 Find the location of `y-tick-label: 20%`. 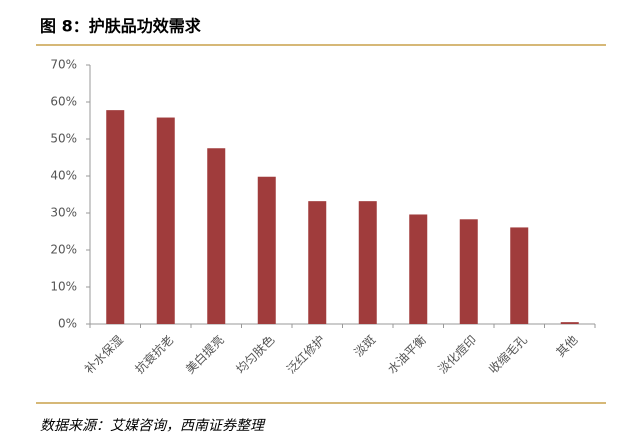

y-tick-label: 20% is located at coordinates (63, 250).